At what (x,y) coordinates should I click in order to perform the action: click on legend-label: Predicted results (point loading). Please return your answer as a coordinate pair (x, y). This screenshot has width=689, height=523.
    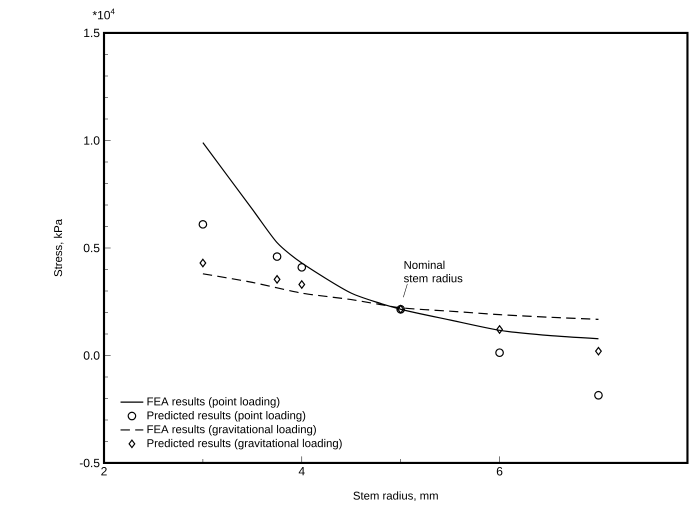
    Looking at the image, I should click on (226, 416).